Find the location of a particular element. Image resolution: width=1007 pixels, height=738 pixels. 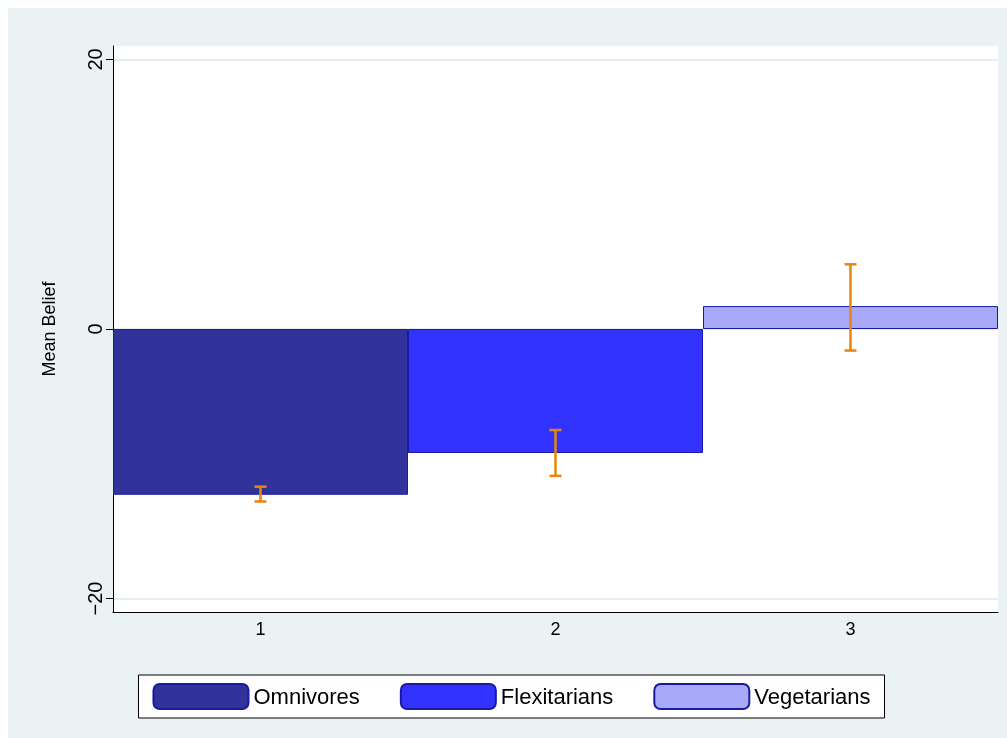

legend-label: Flexitarians is located at coordinates (557, 696).